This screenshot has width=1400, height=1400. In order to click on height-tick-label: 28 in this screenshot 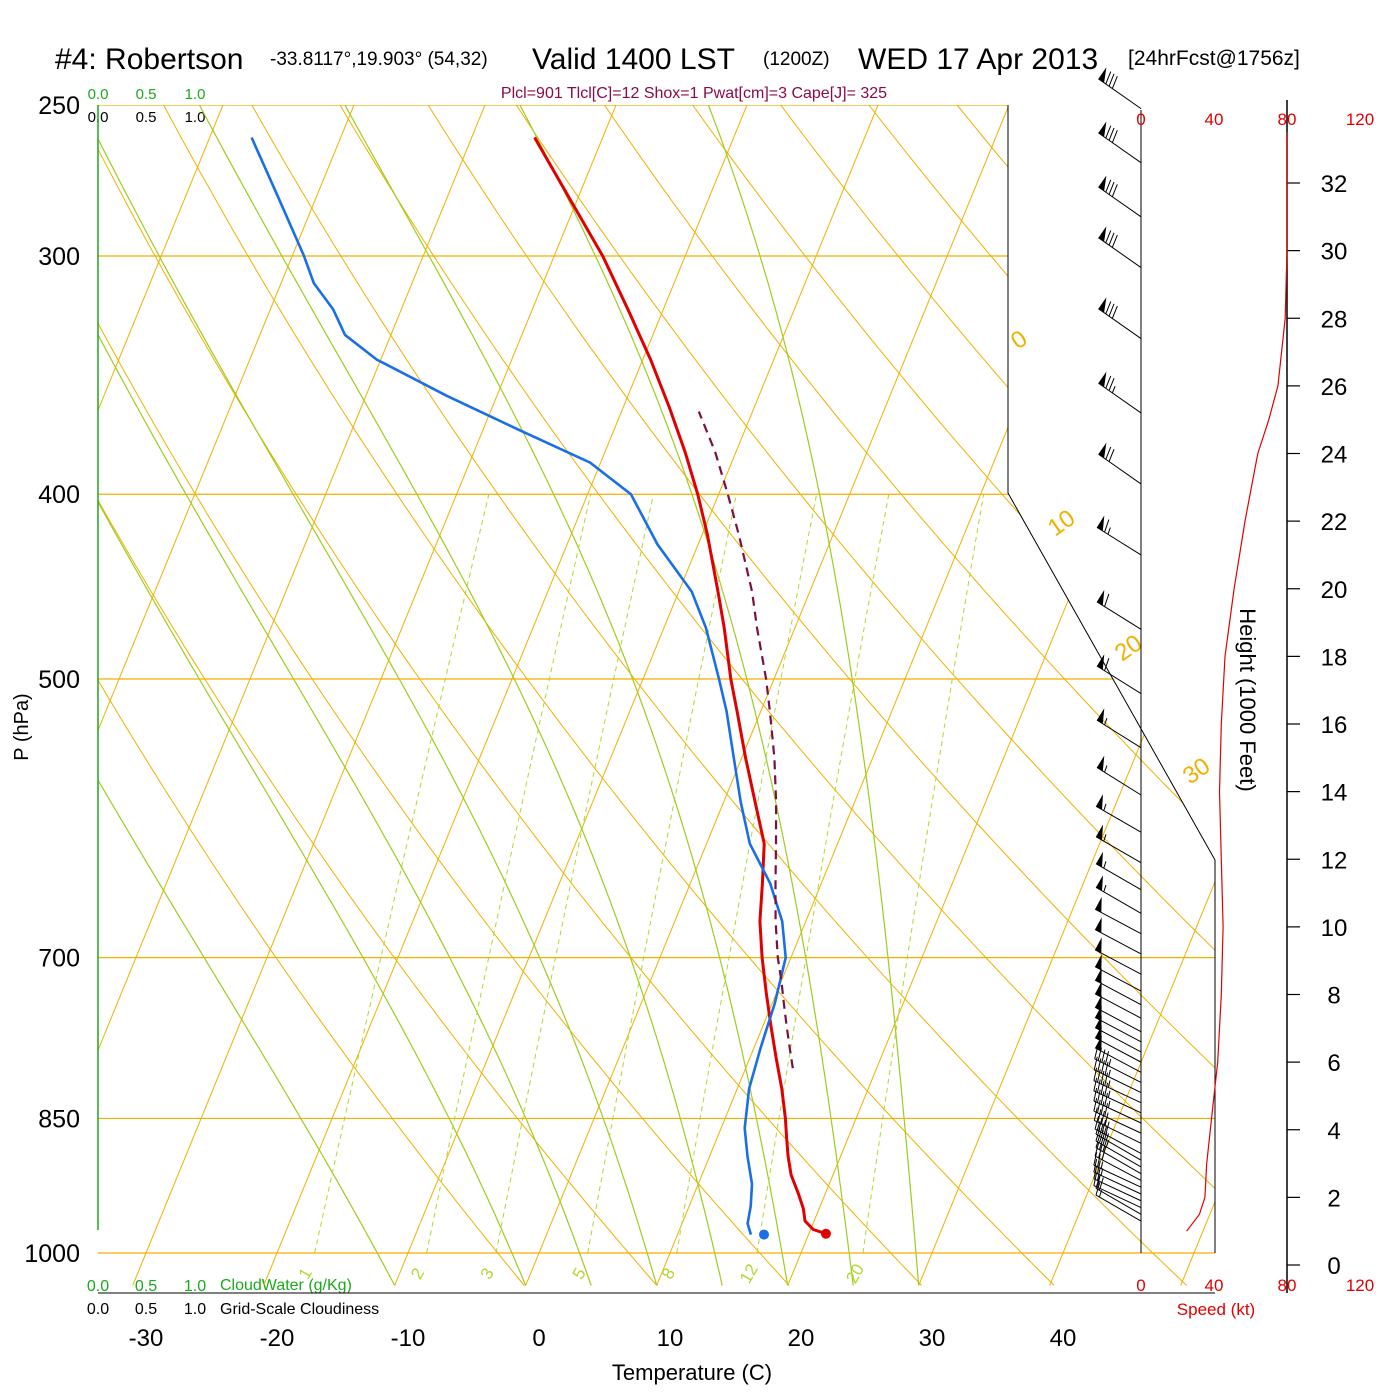, I will do `click(1334, 319)`.